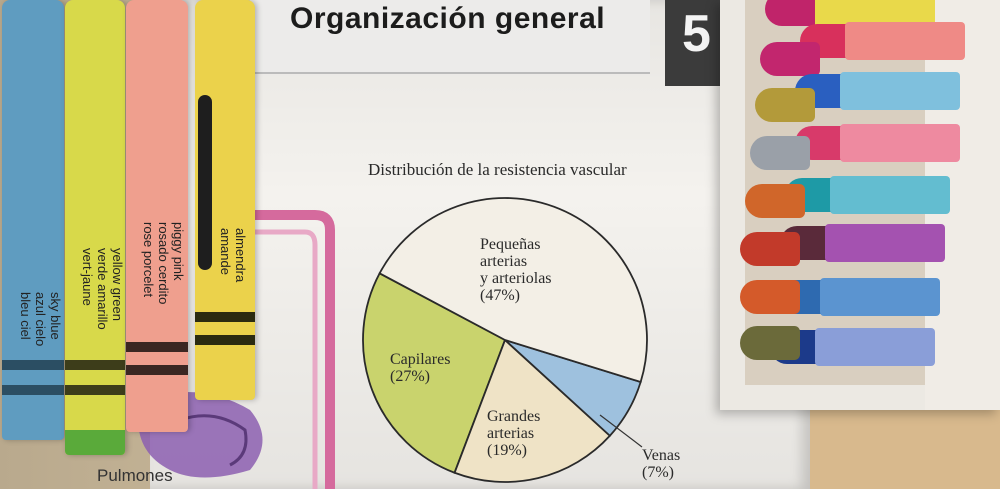  I want to click on label-line: y arteriolas, so click(516, 278).